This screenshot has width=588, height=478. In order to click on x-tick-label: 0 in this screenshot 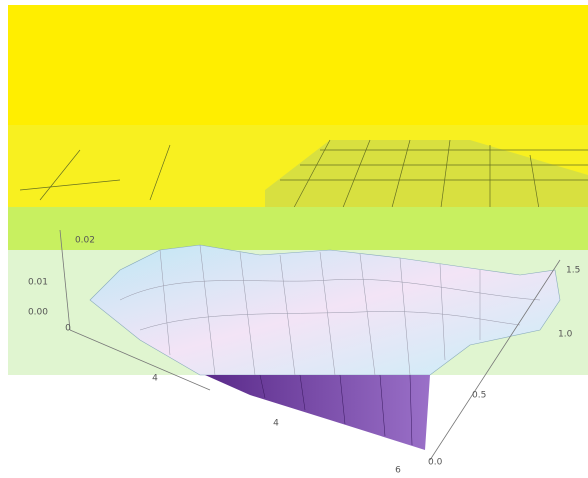, I will do `click(68, 329)`.